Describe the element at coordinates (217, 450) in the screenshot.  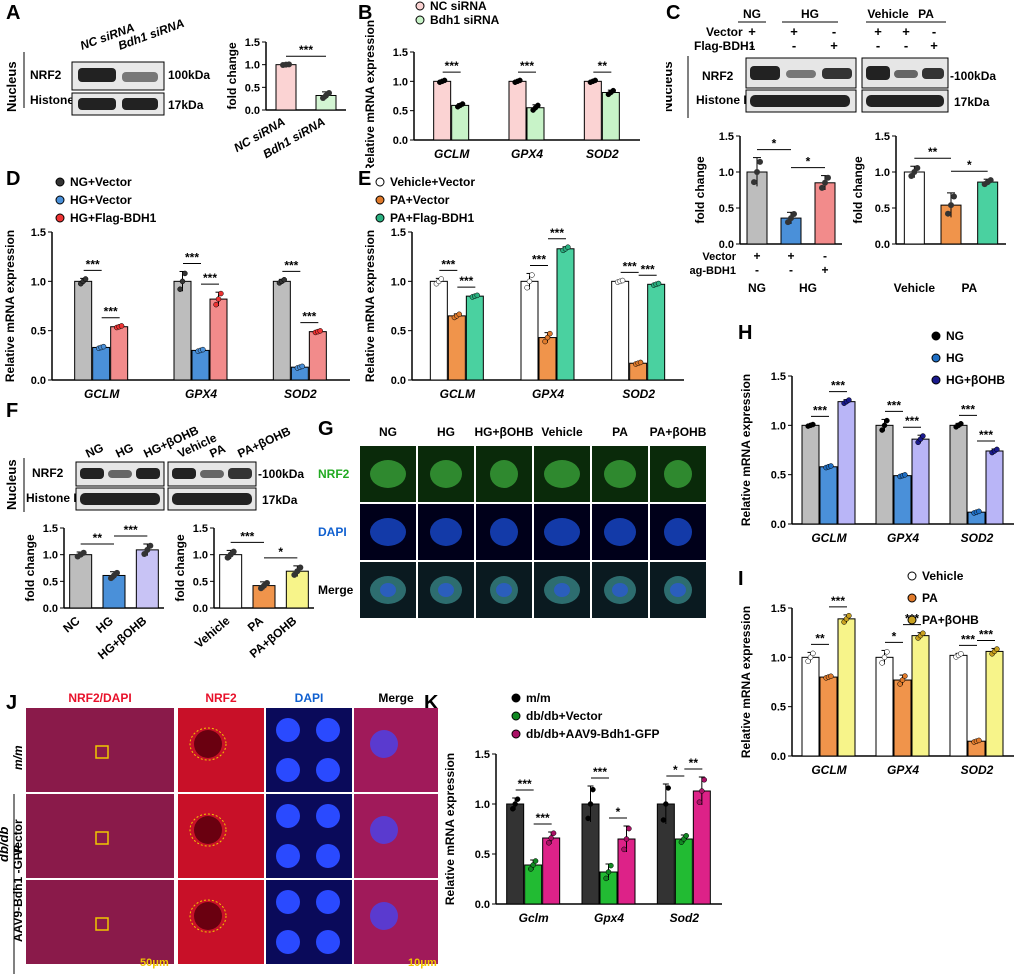
I see `f-lane-label: PA` at that location.